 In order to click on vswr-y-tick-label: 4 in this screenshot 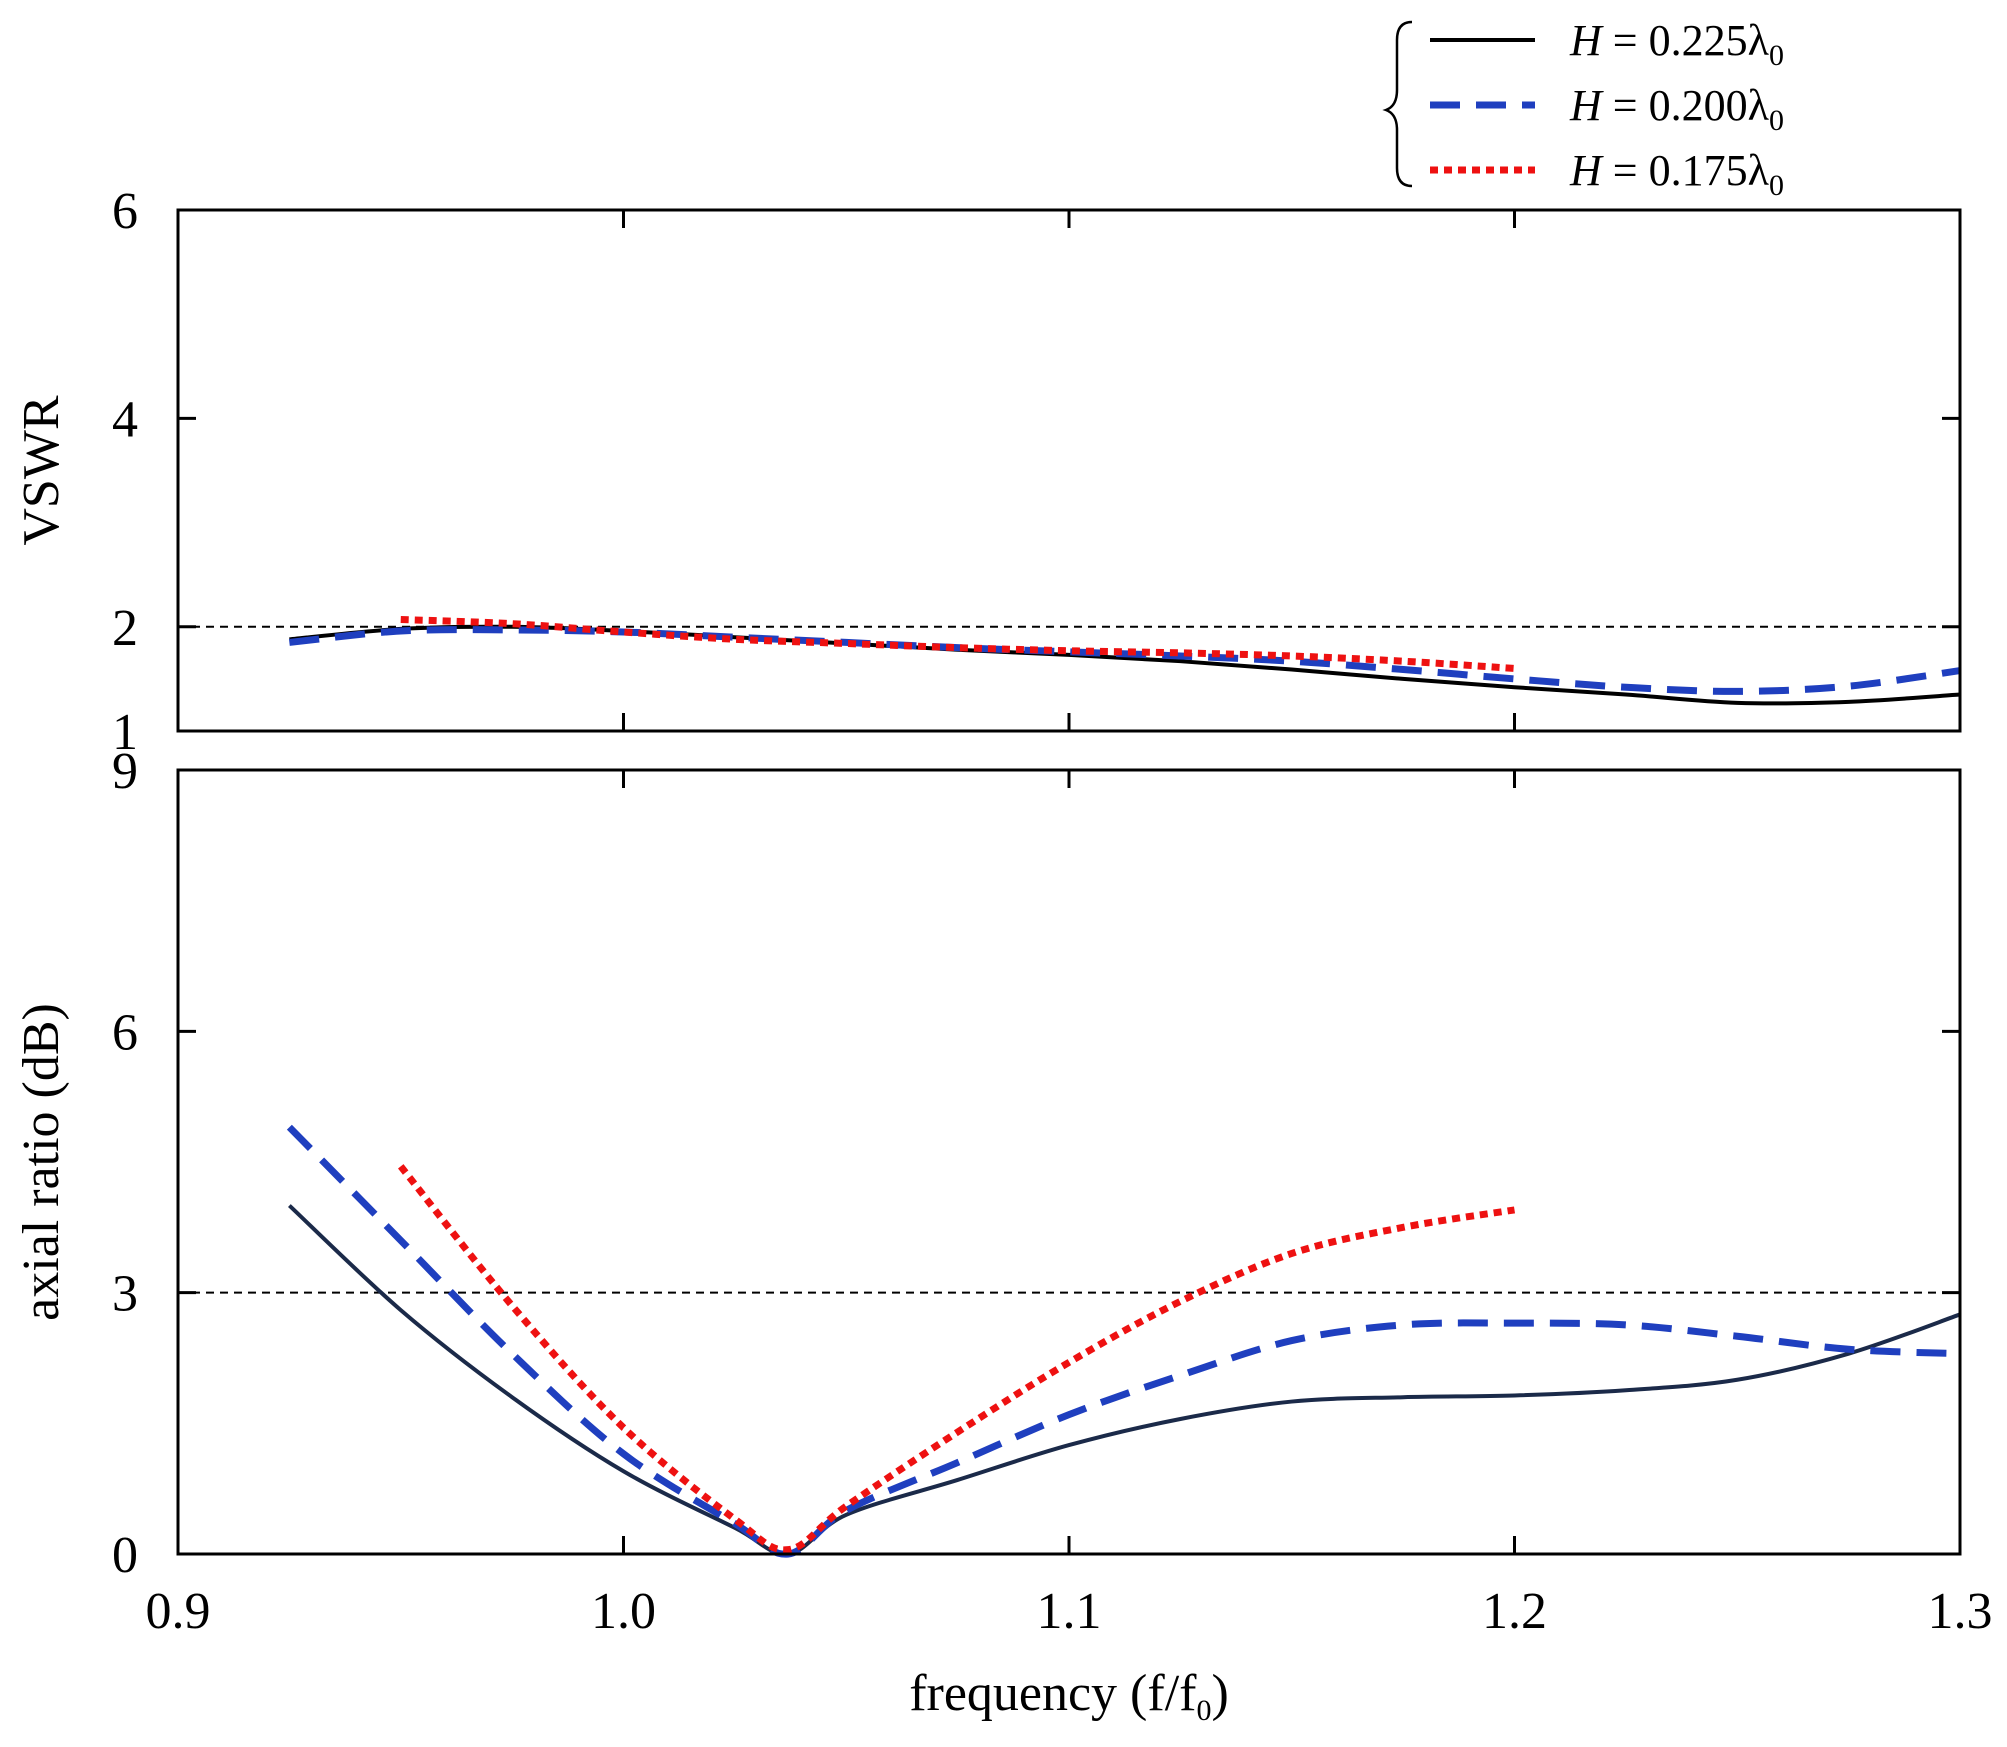, I will do `click(125, 419)`.